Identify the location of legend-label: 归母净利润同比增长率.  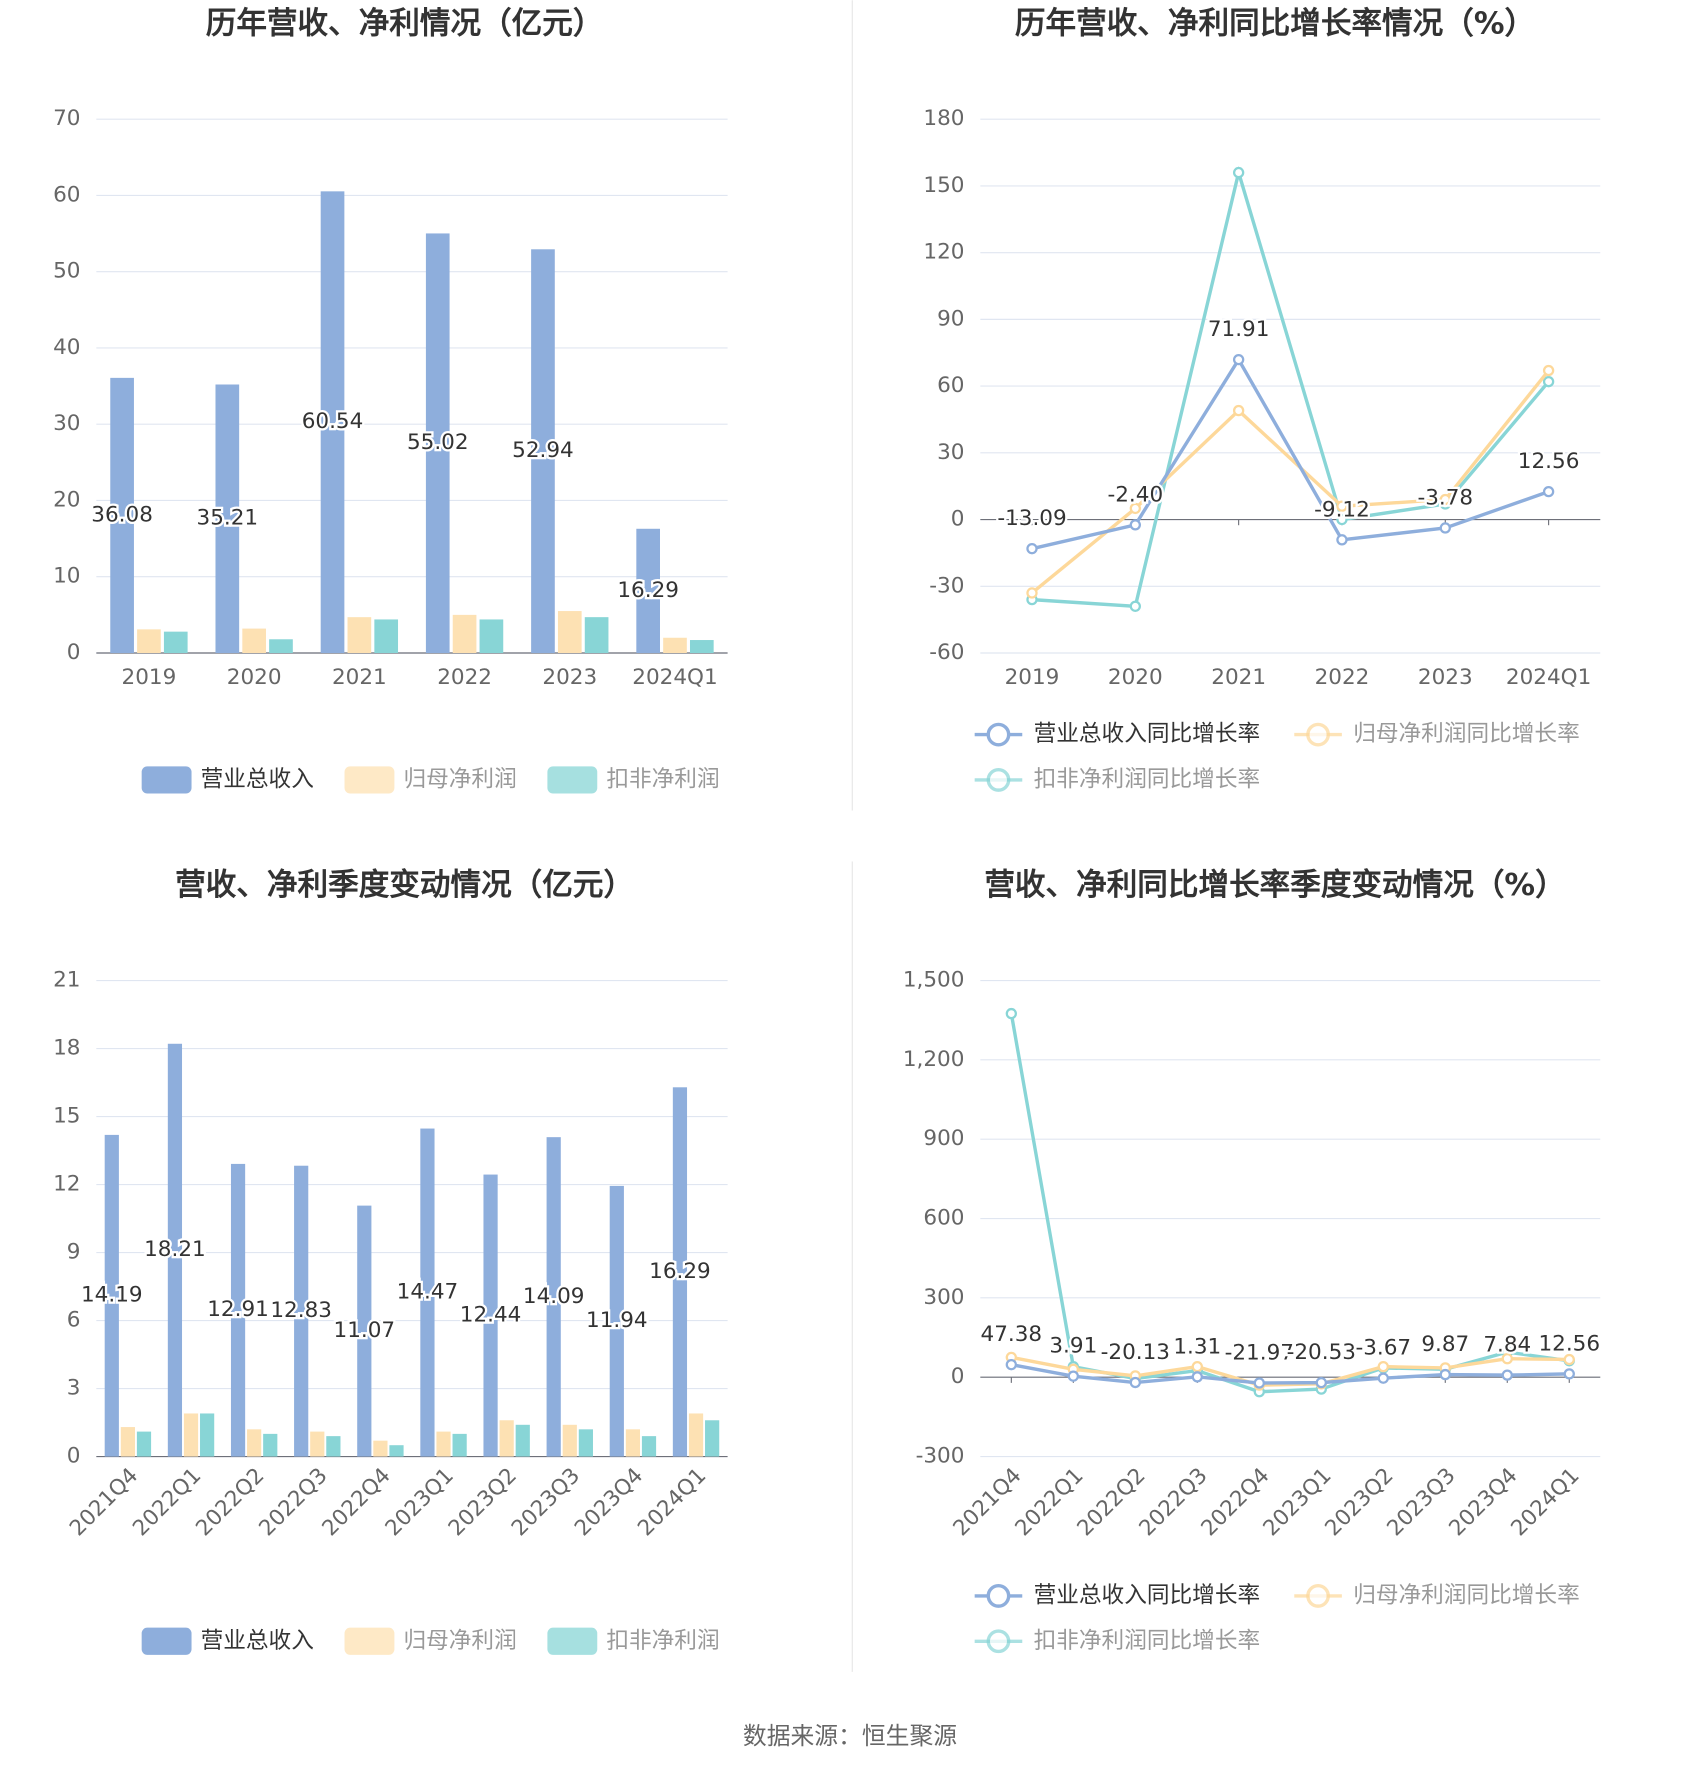
(1466, 734).